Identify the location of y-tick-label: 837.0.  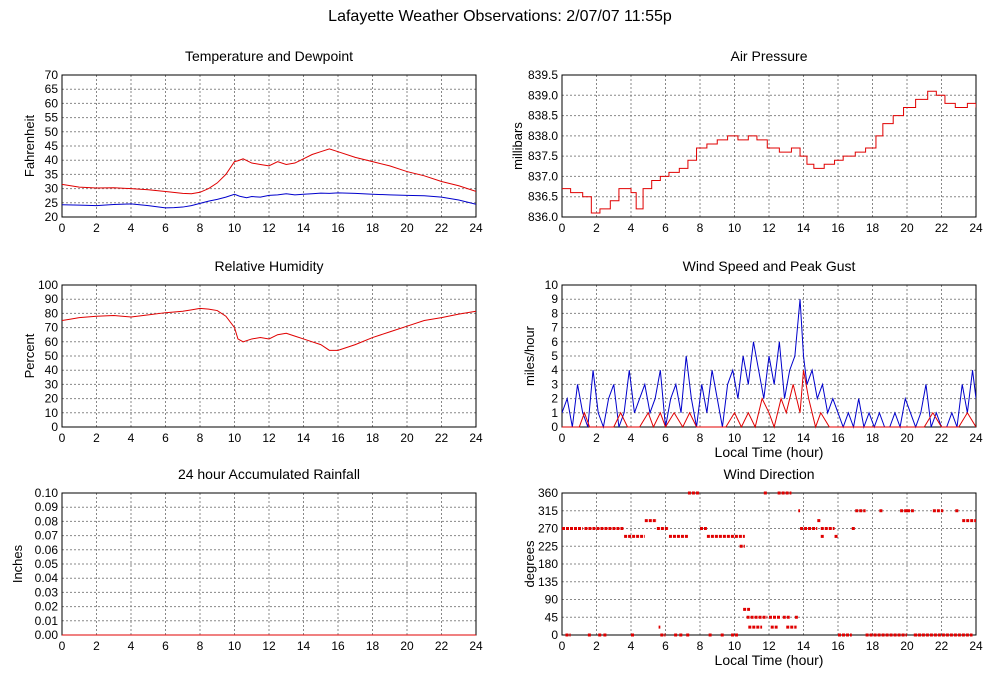
(543, 176).